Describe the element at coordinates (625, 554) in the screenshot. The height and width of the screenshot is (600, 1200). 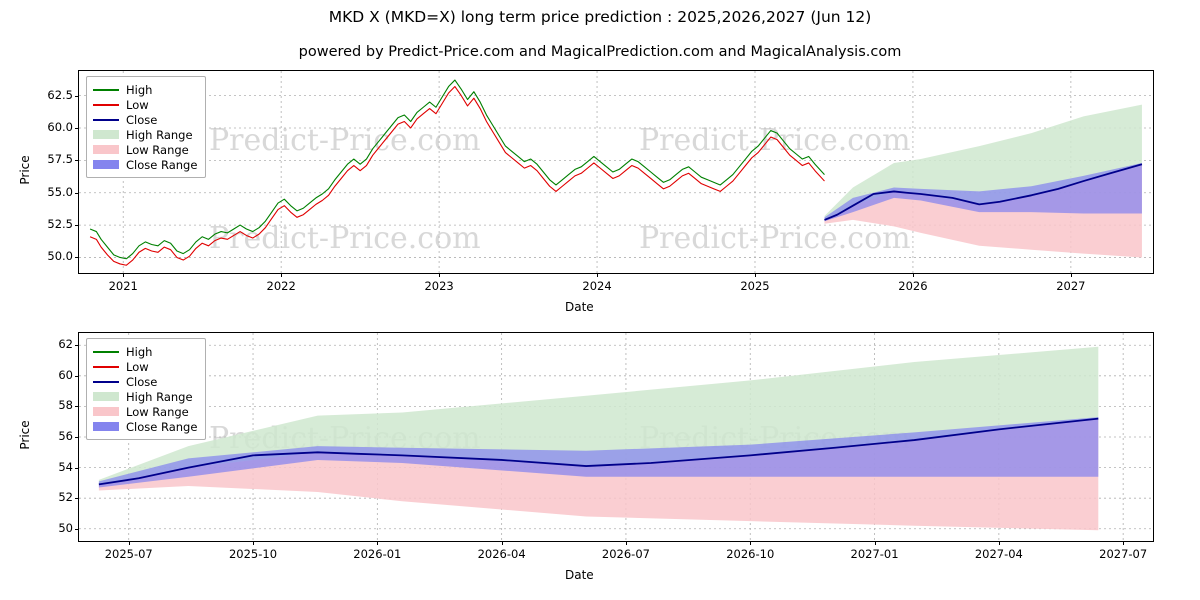
I see `x-tick-label: 2026-07` at that location.